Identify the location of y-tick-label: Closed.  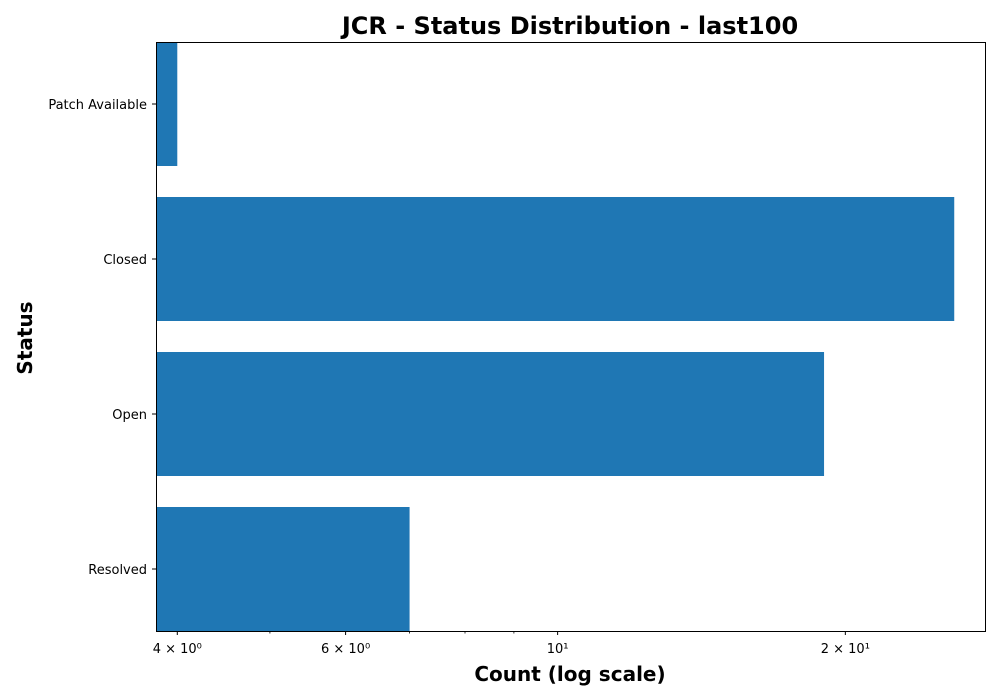
(125, 260).